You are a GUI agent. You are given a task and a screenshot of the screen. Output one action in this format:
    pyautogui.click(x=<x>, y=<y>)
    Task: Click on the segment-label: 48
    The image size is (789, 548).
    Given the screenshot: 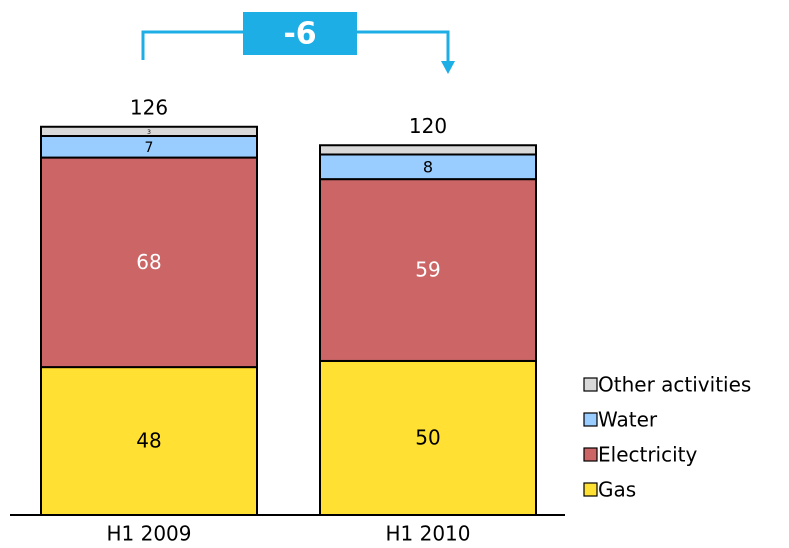 What is the action you would take?
    pyautogui.click(x=148, y=441)
    